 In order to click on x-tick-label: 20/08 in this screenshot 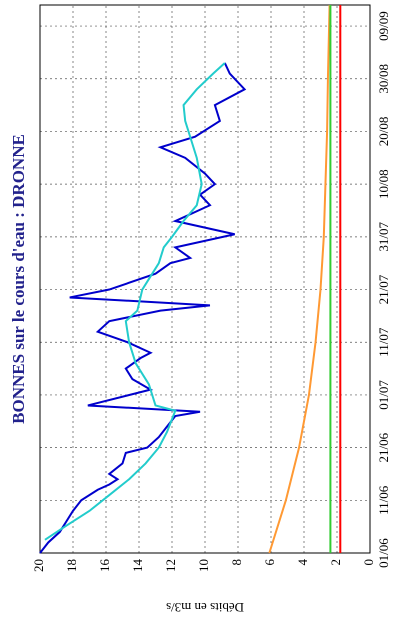, I will do `click(383, 132)`.